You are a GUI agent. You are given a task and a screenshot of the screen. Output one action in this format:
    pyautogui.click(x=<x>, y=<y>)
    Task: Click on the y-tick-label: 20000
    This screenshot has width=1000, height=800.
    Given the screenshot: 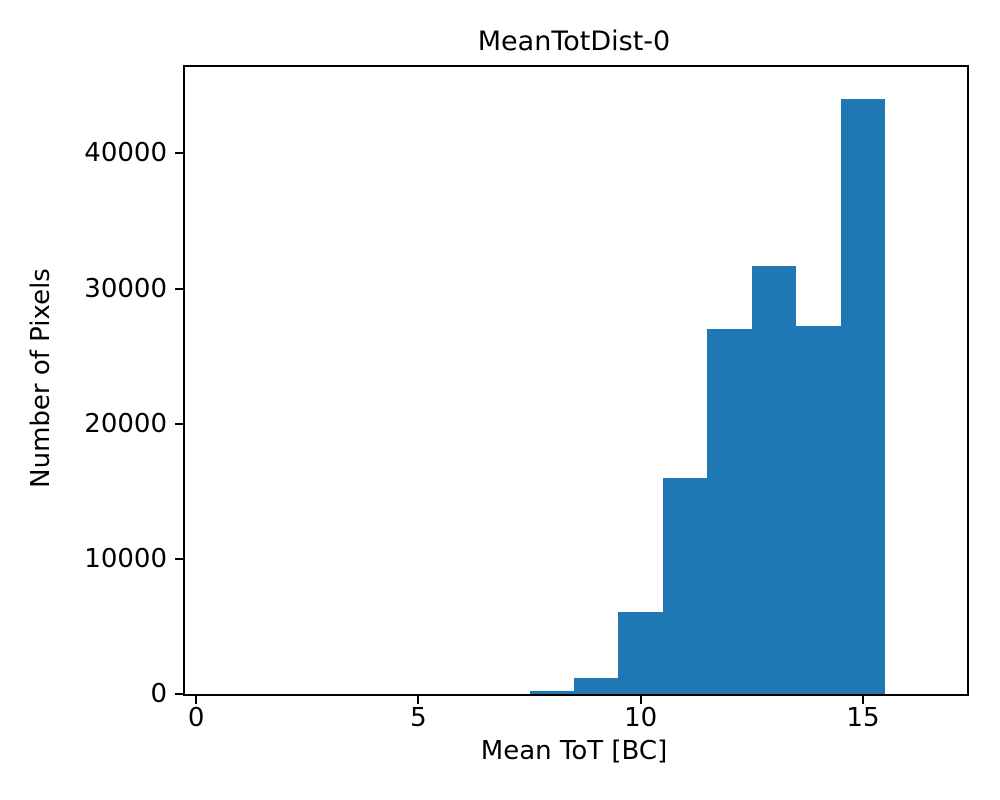 What is the action you would take?
    pyautogui.click(x=125, y=423)
    